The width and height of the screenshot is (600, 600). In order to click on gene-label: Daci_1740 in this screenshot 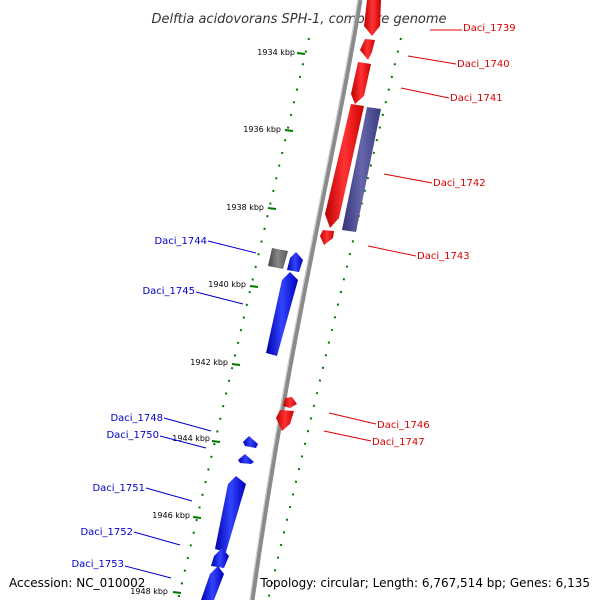, I will do `click(483, 64)`.